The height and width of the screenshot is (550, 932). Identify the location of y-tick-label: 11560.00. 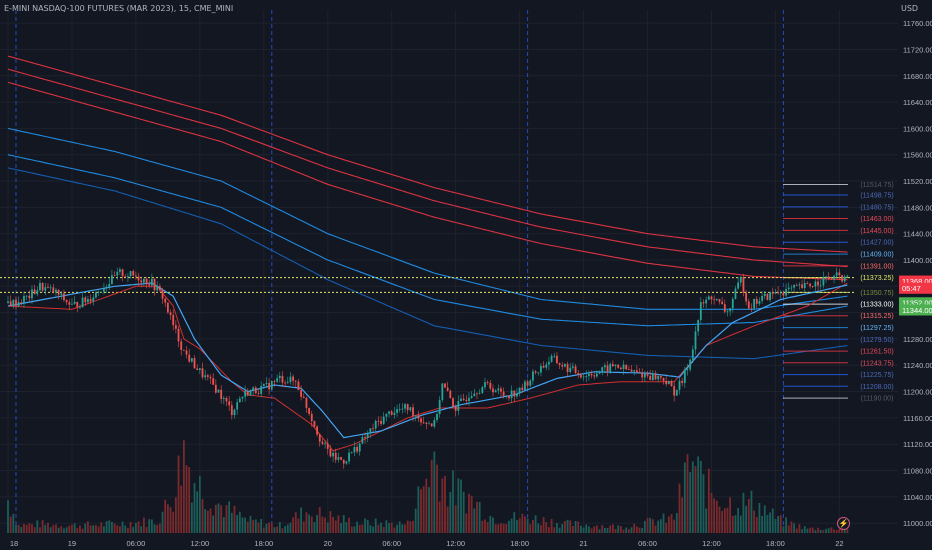
(917, 155).